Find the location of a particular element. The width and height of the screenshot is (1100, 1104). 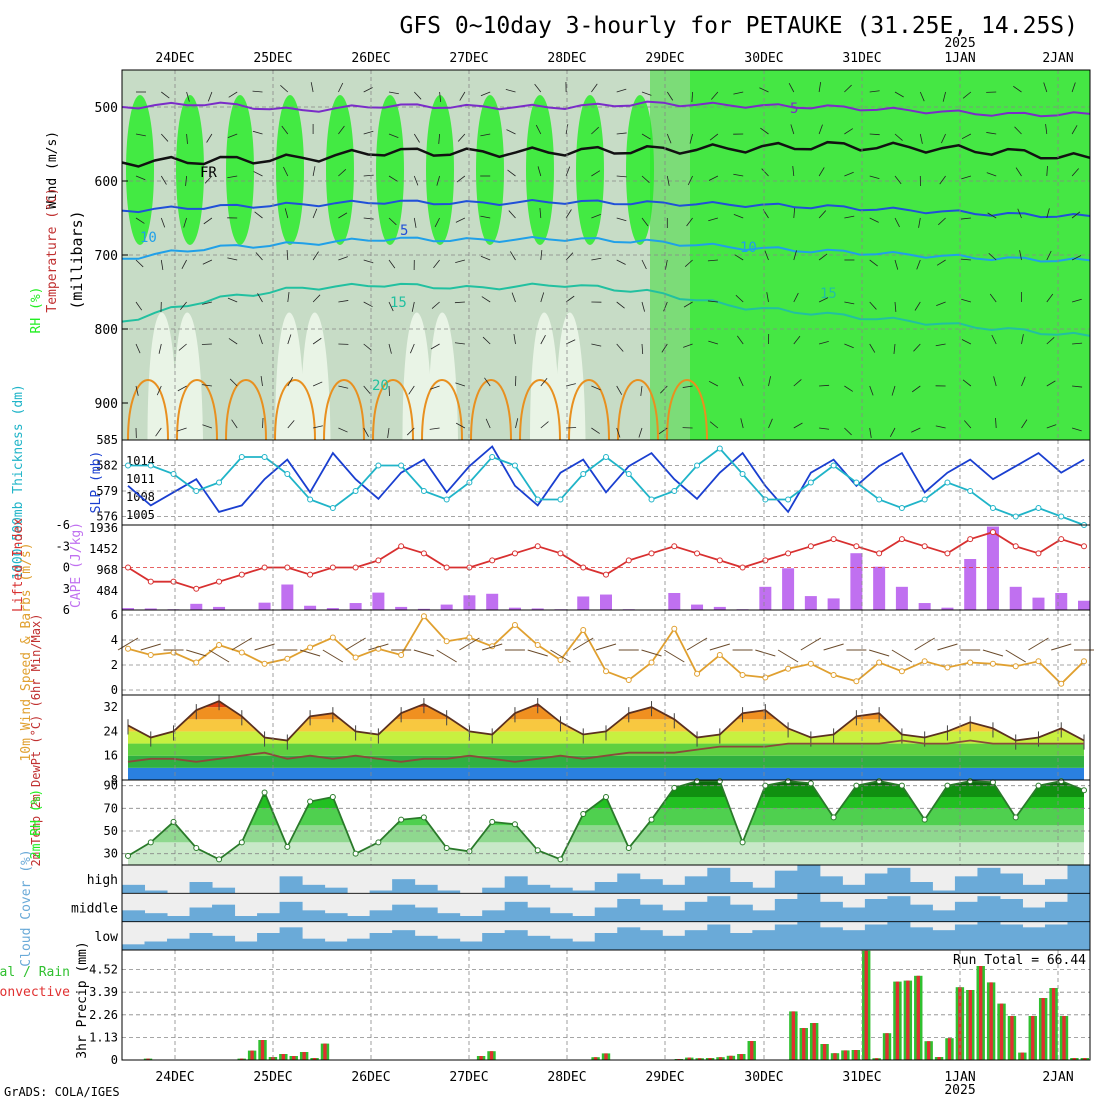

precip-tick-label: 3.39 is located at coordinates (103, 992).